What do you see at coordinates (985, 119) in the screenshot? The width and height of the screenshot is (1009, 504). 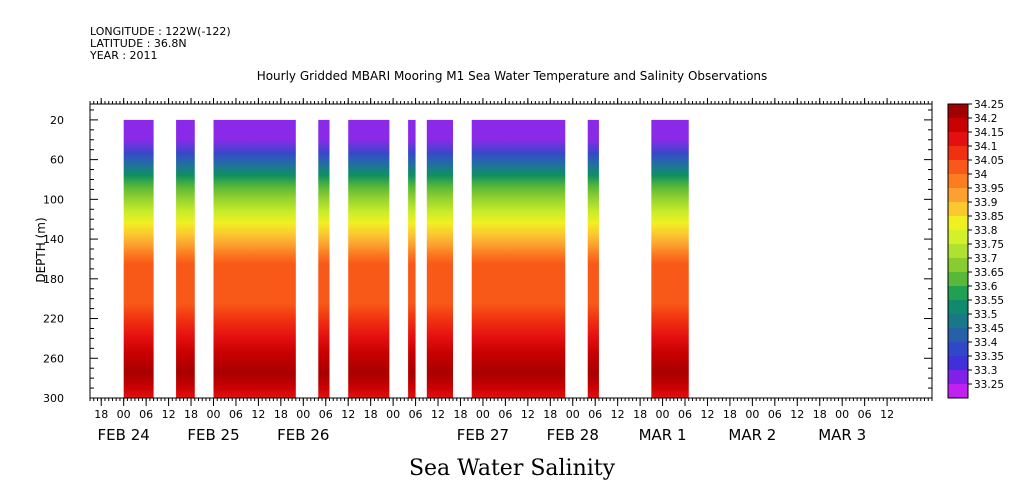 I see `colorbar-label: 34.2` at bounding box center [985, 119].